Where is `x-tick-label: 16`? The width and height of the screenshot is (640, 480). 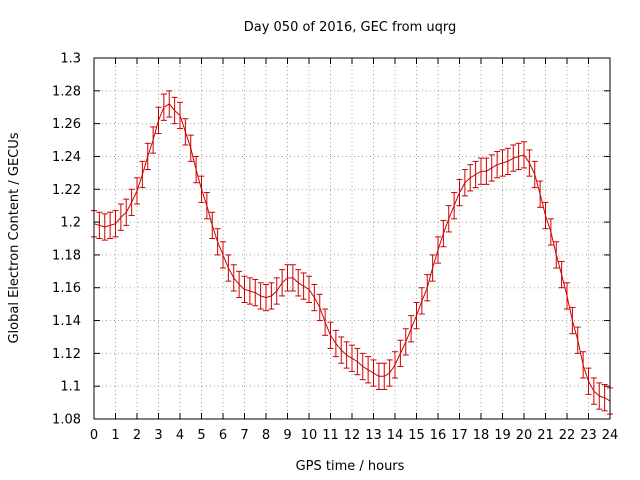 x-tick-label: 16 is located at coordinates (438, 435).